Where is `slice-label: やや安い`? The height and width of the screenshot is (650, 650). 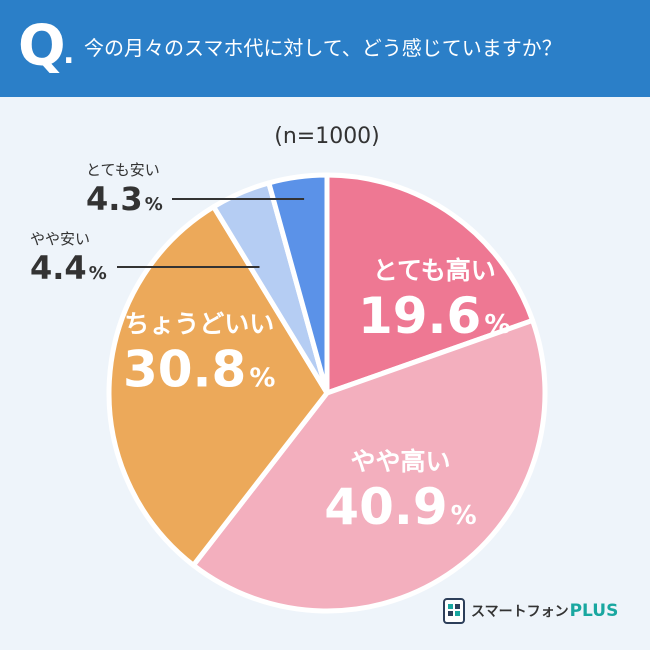
slice-label: やや安い is located at coordinates (60, 239).